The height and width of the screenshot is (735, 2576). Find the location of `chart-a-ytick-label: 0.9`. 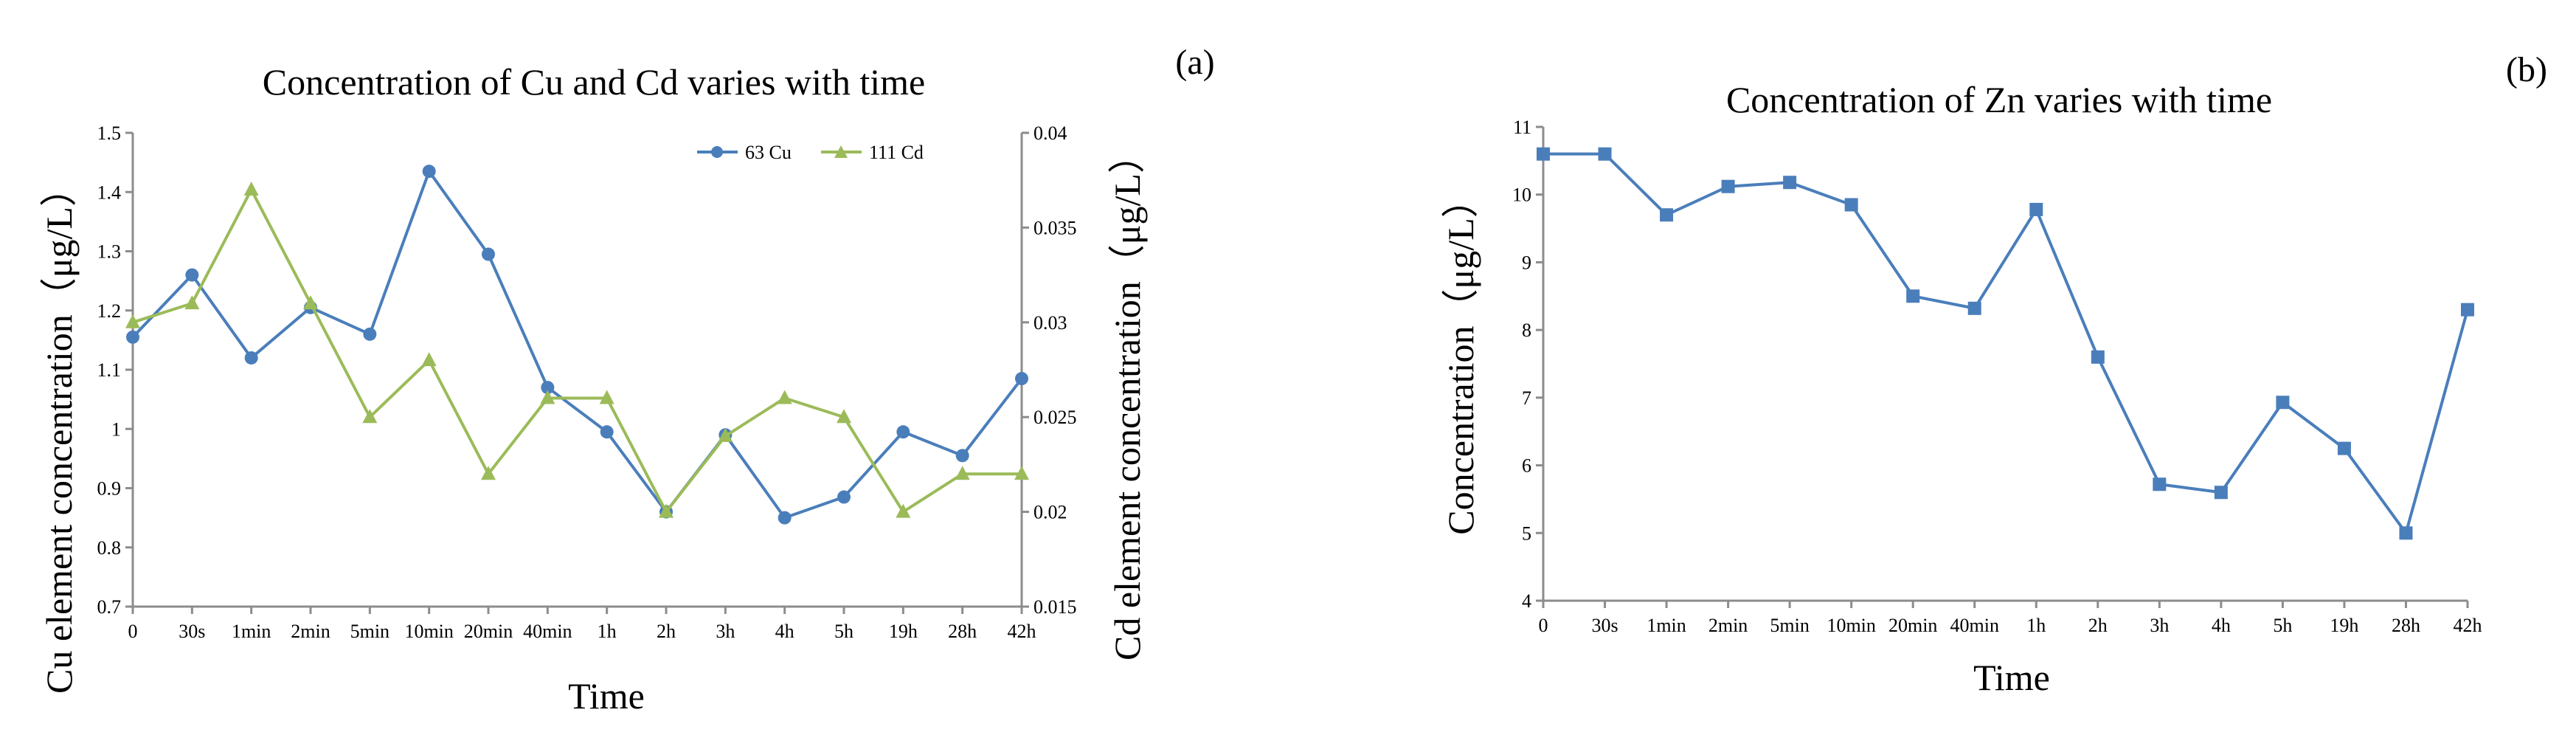

chart-a-ytick-label: 0.9 is located at coordinates (110, 489).